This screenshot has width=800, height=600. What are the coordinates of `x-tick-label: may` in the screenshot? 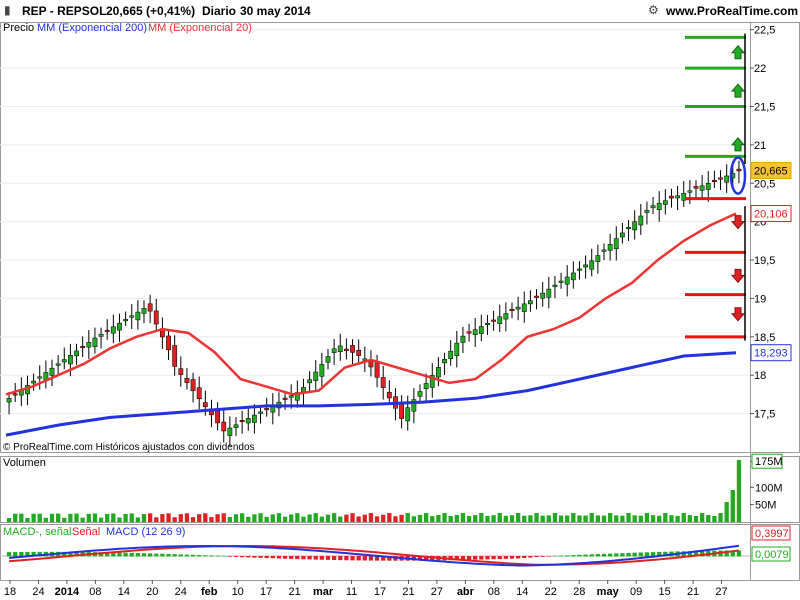 It's located at (608, 592).